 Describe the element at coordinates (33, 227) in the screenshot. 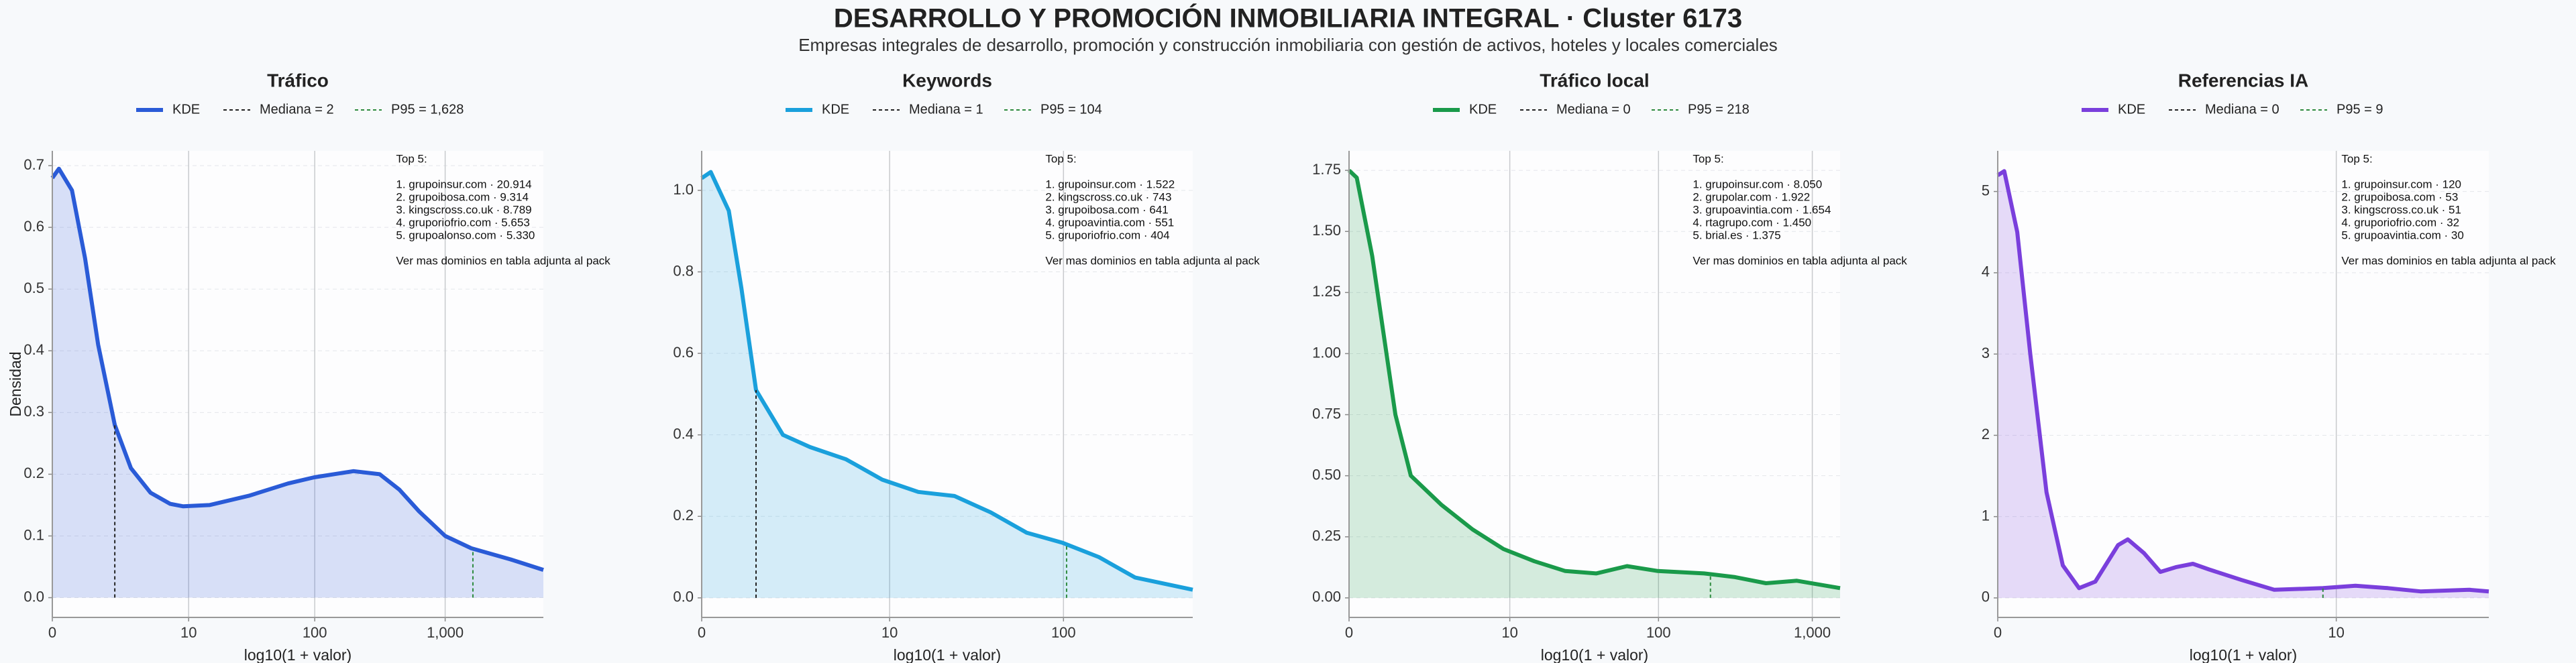

I see `y-tick-label: 0.6` at that location.